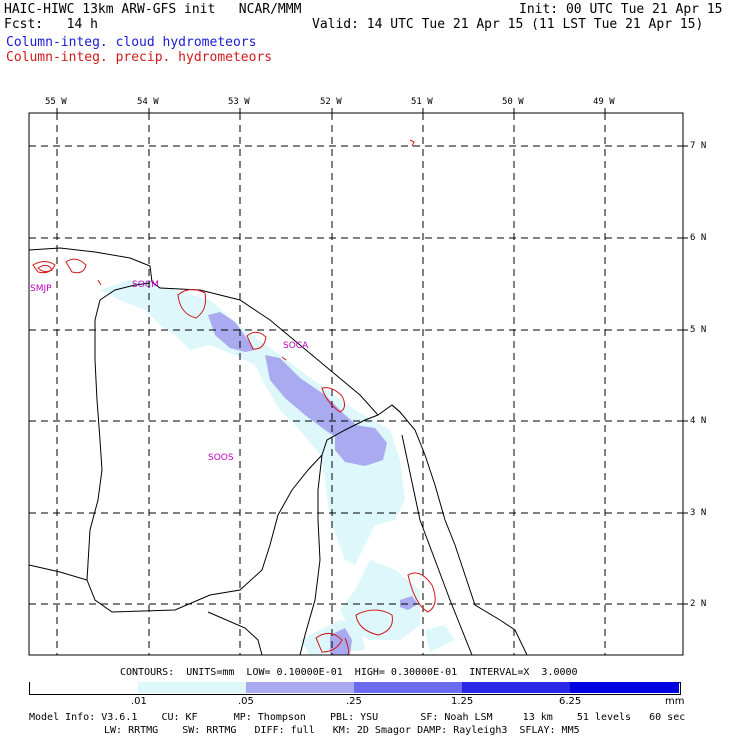  What do you see at coordinates (462, 701) in the screenshot?
I see `colorbar-label: 1.25` at bounding box center [462, 701].